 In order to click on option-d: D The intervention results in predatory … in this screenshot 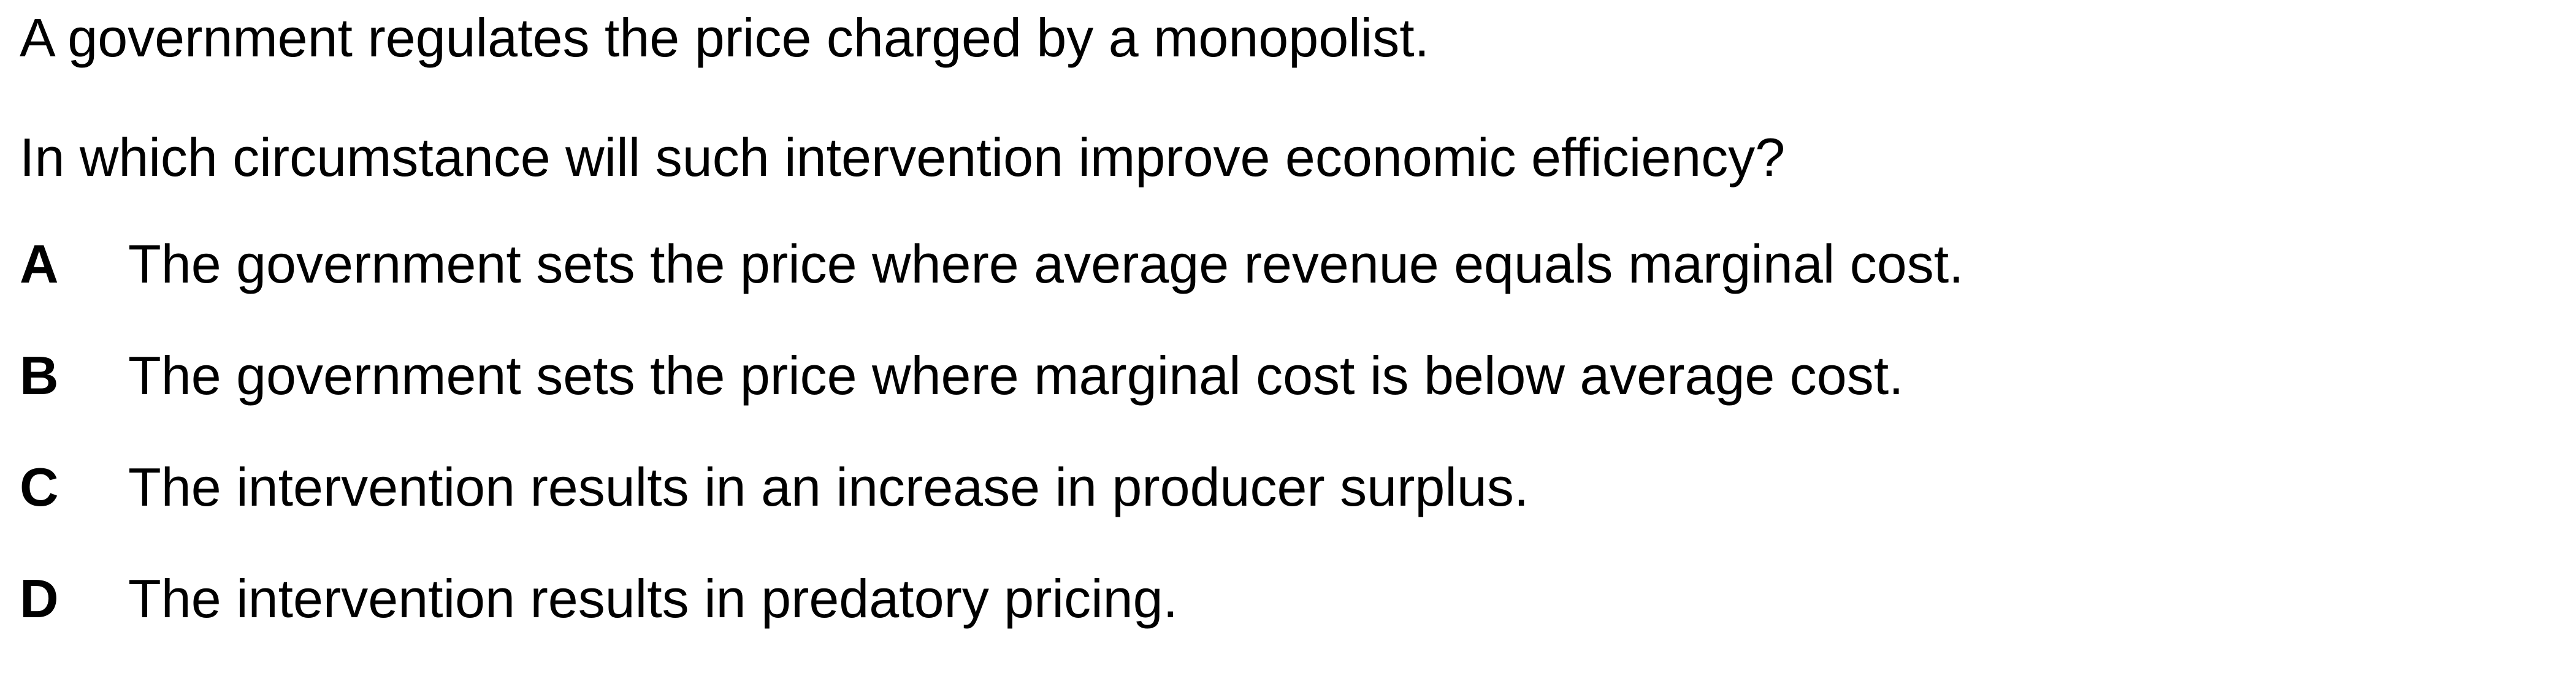, I will do `click(1277, 599)`.